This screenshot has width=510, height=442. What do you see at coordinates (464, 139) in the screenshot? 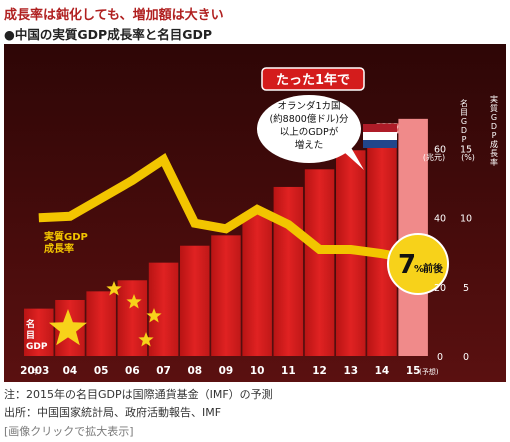
I see `gdp-axis-title-4: P` at bounding box center [464, 139].